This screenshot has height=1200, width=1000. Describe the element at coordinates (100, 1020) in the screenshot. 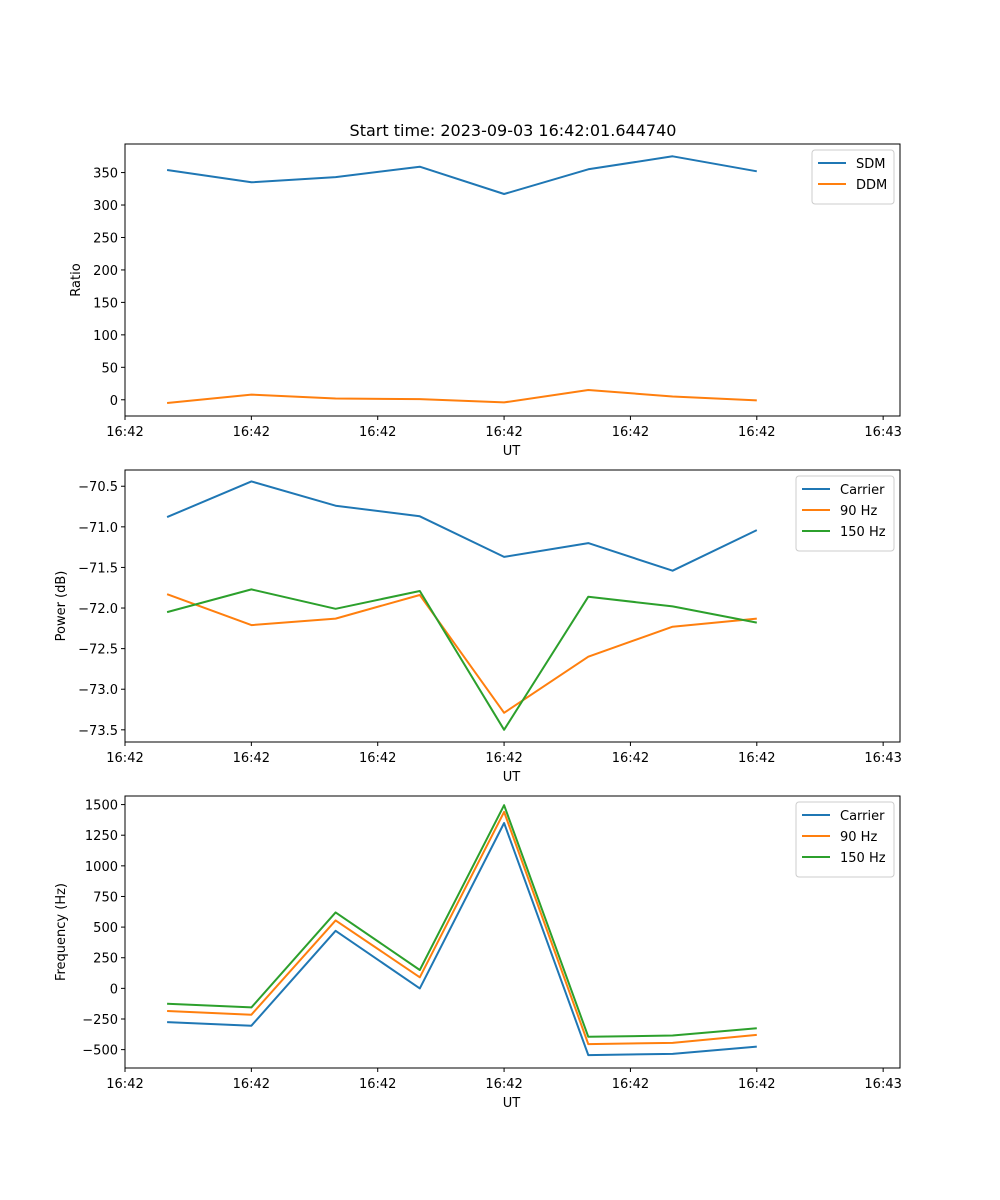

I see `freq-y-tick-label: −250` at that location.